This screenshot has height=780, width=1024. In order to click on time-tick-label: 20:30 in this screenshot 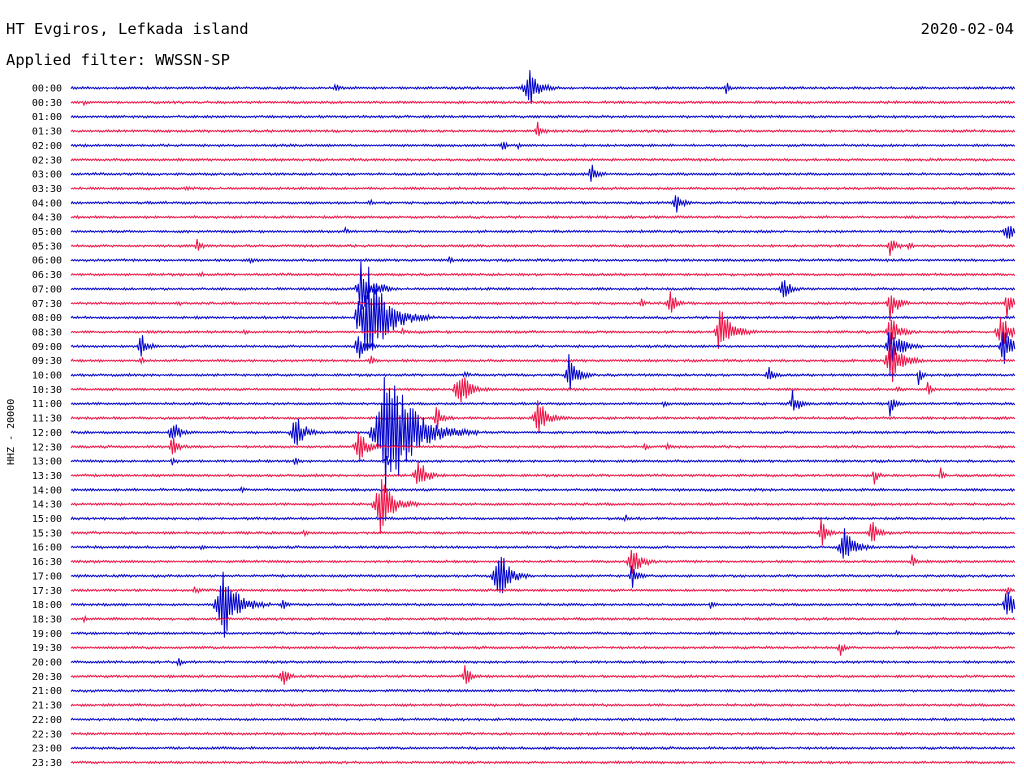, I will do `click(47, 677)`.